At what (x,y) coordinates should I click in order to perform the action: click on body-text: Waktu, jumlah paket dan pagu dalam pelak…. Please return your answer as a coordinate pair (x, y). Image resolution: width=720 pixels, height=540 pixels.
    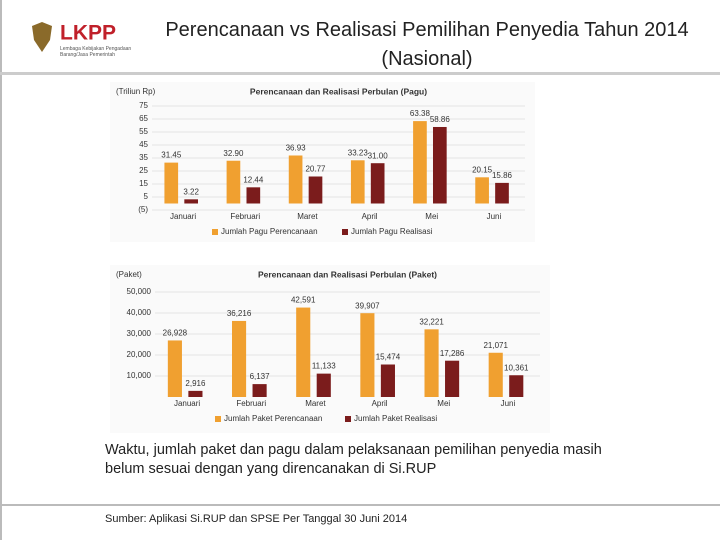
    Looking at the image, I should click on (353, 459).